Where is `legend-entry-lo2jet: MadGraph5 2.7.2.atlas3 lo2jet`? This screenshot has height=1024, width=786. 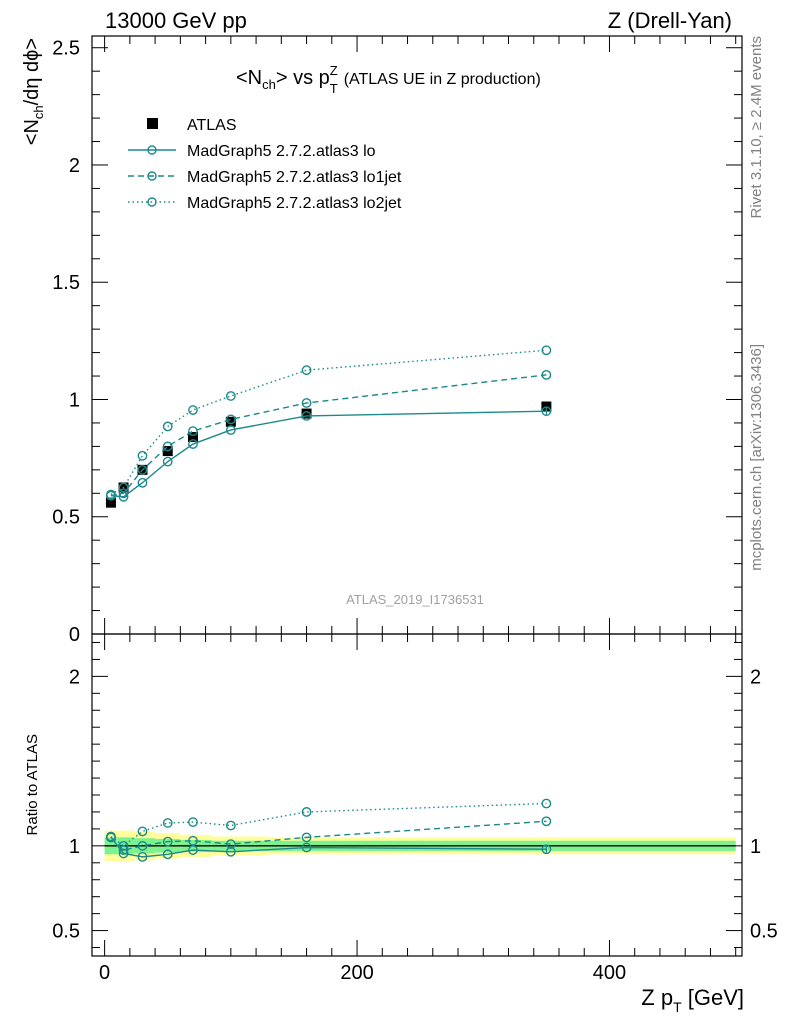
legend-entry-lo2jet: MadGraph5 2.7.2.atlas3 lo2jet is located at coordinates (265, 203).